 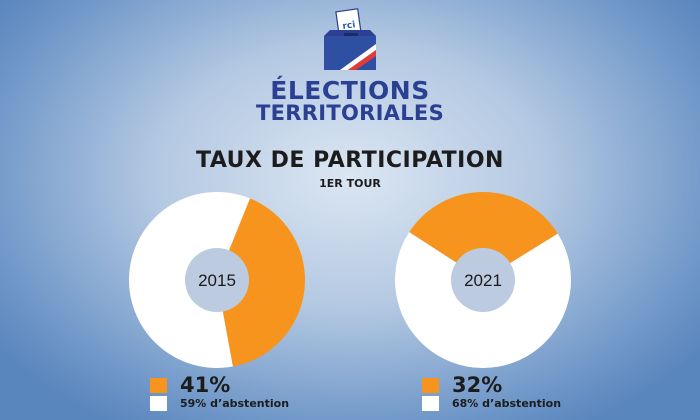 I want to click on donut-center-label: 2015, so click(x=217, y=280).